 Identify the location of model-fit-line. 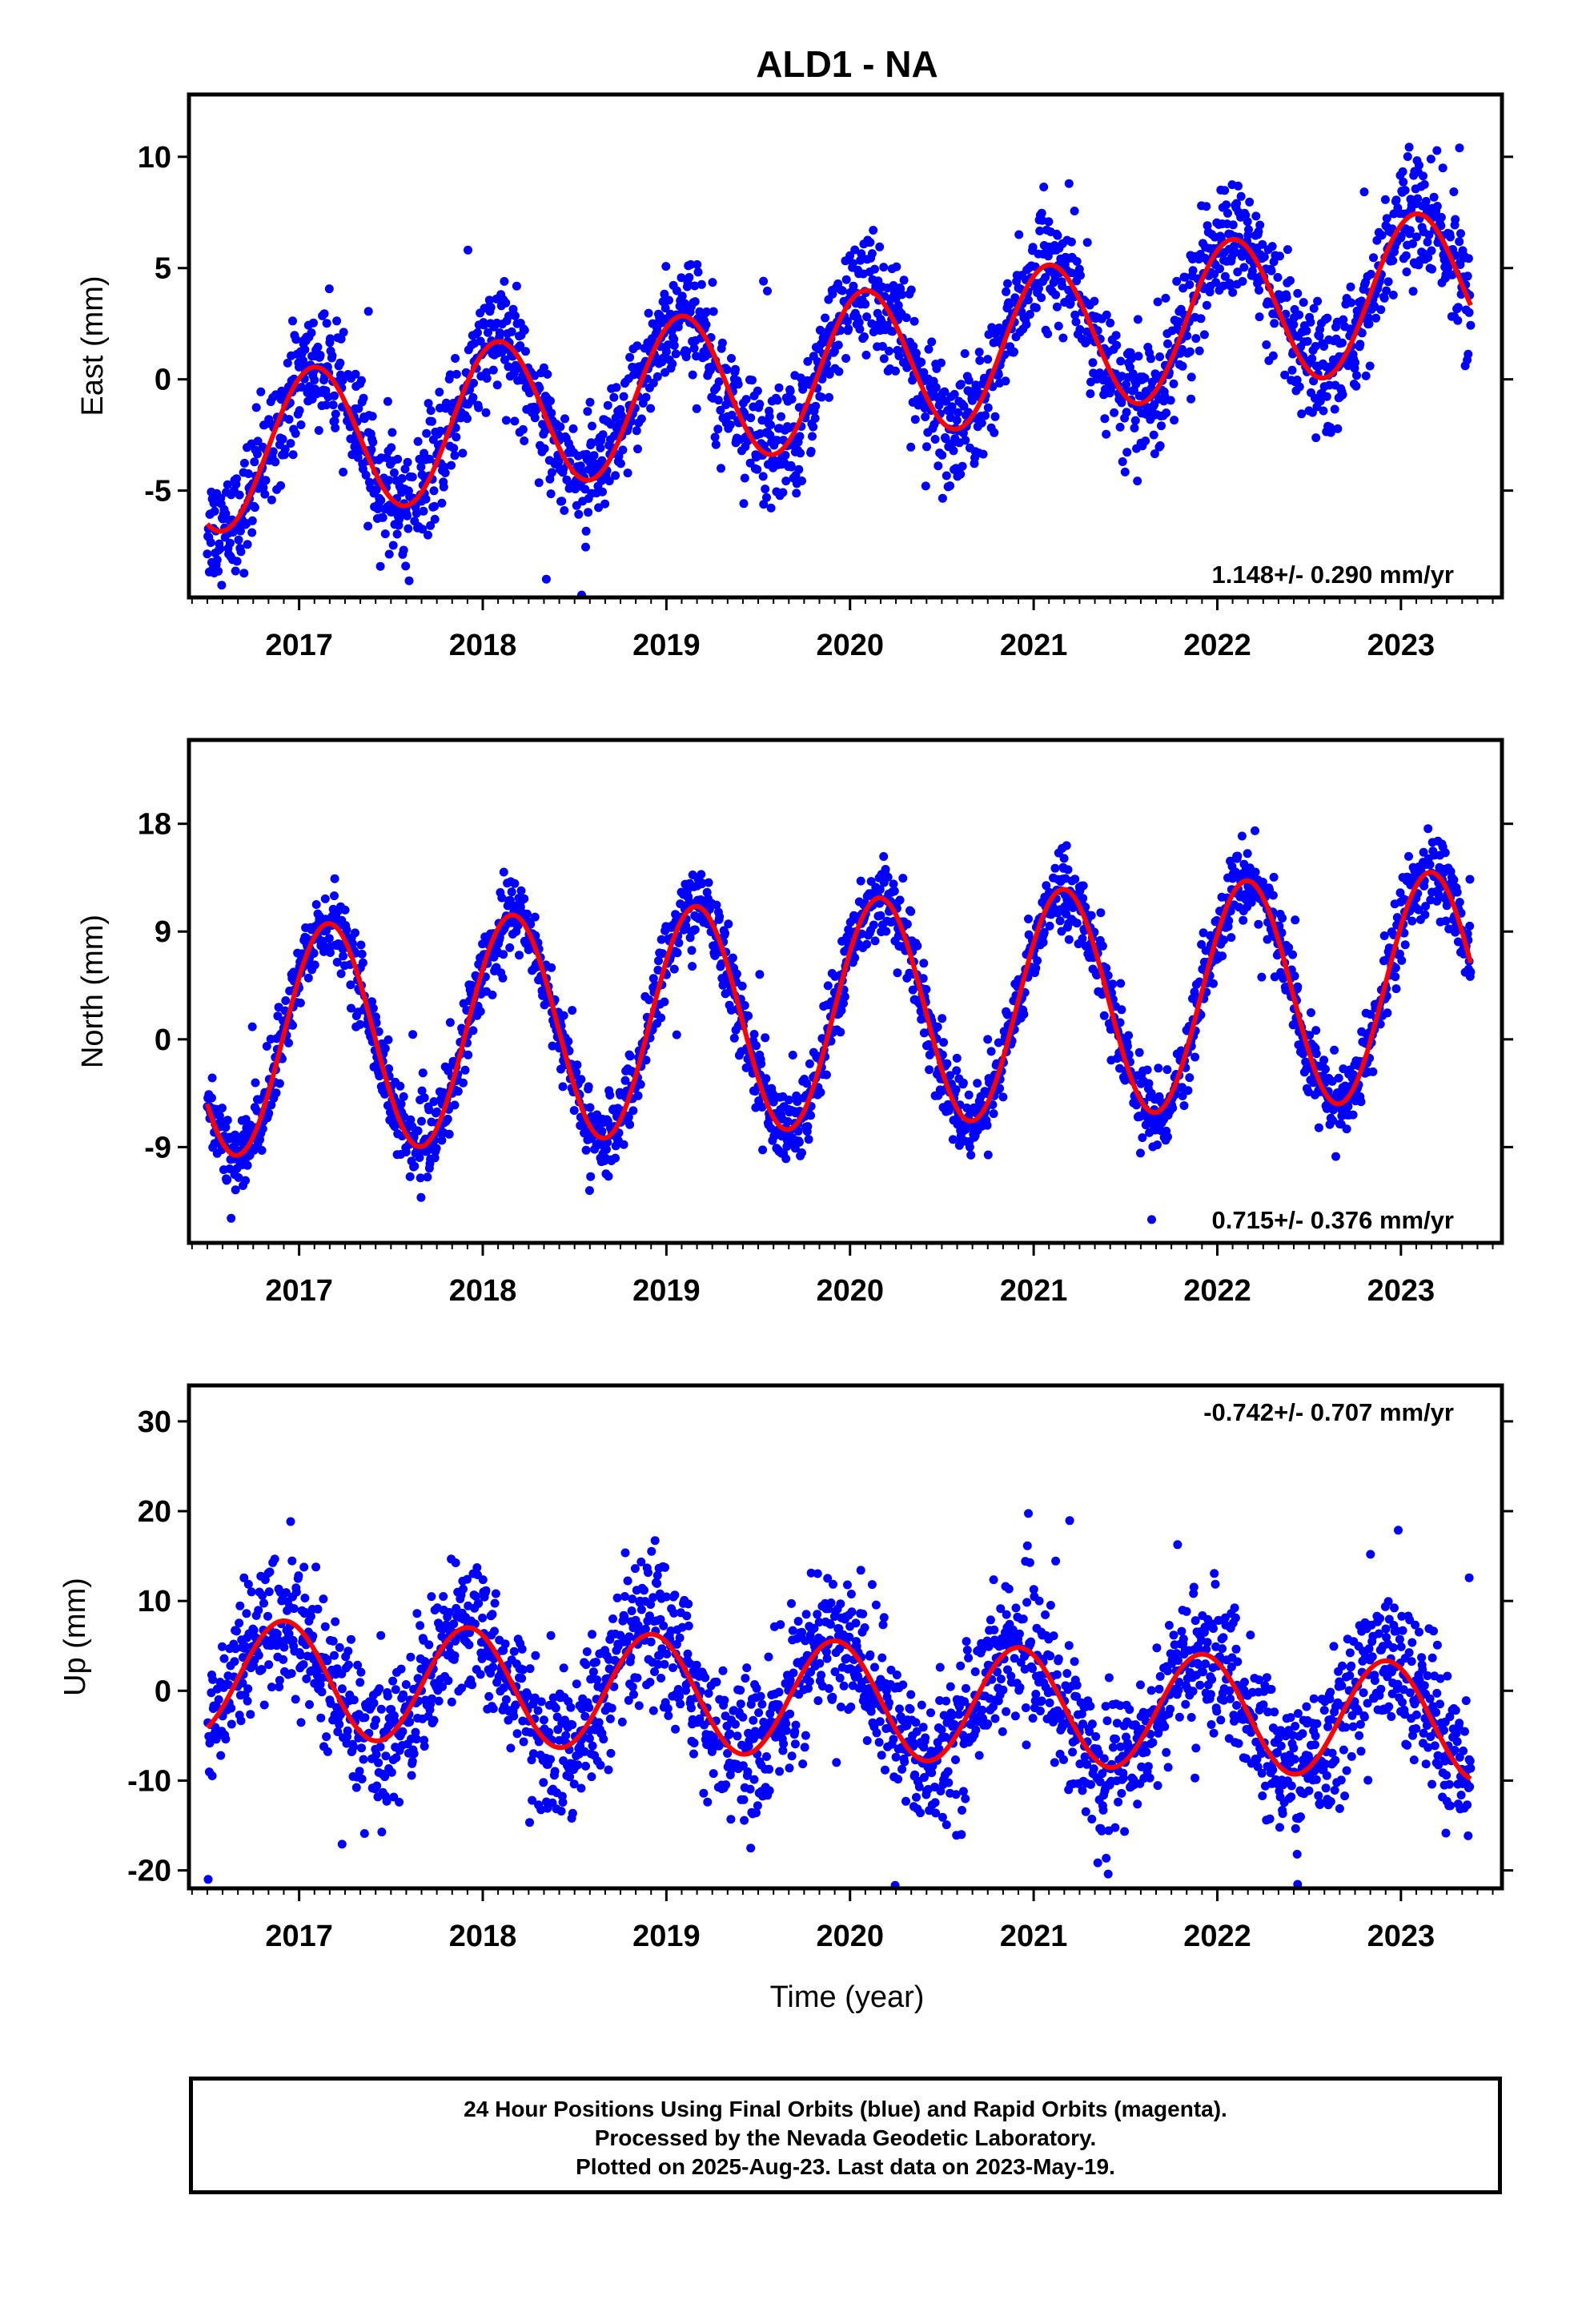
(839, 1014).